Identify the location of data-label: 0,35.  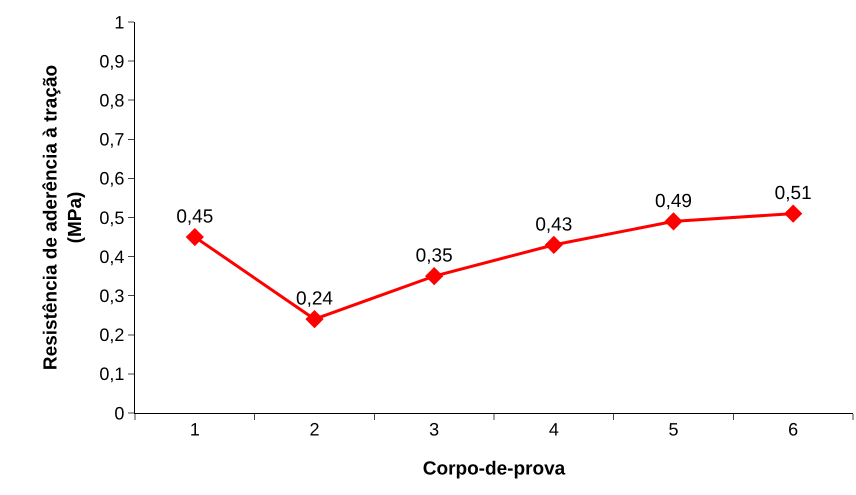
(434, 256).